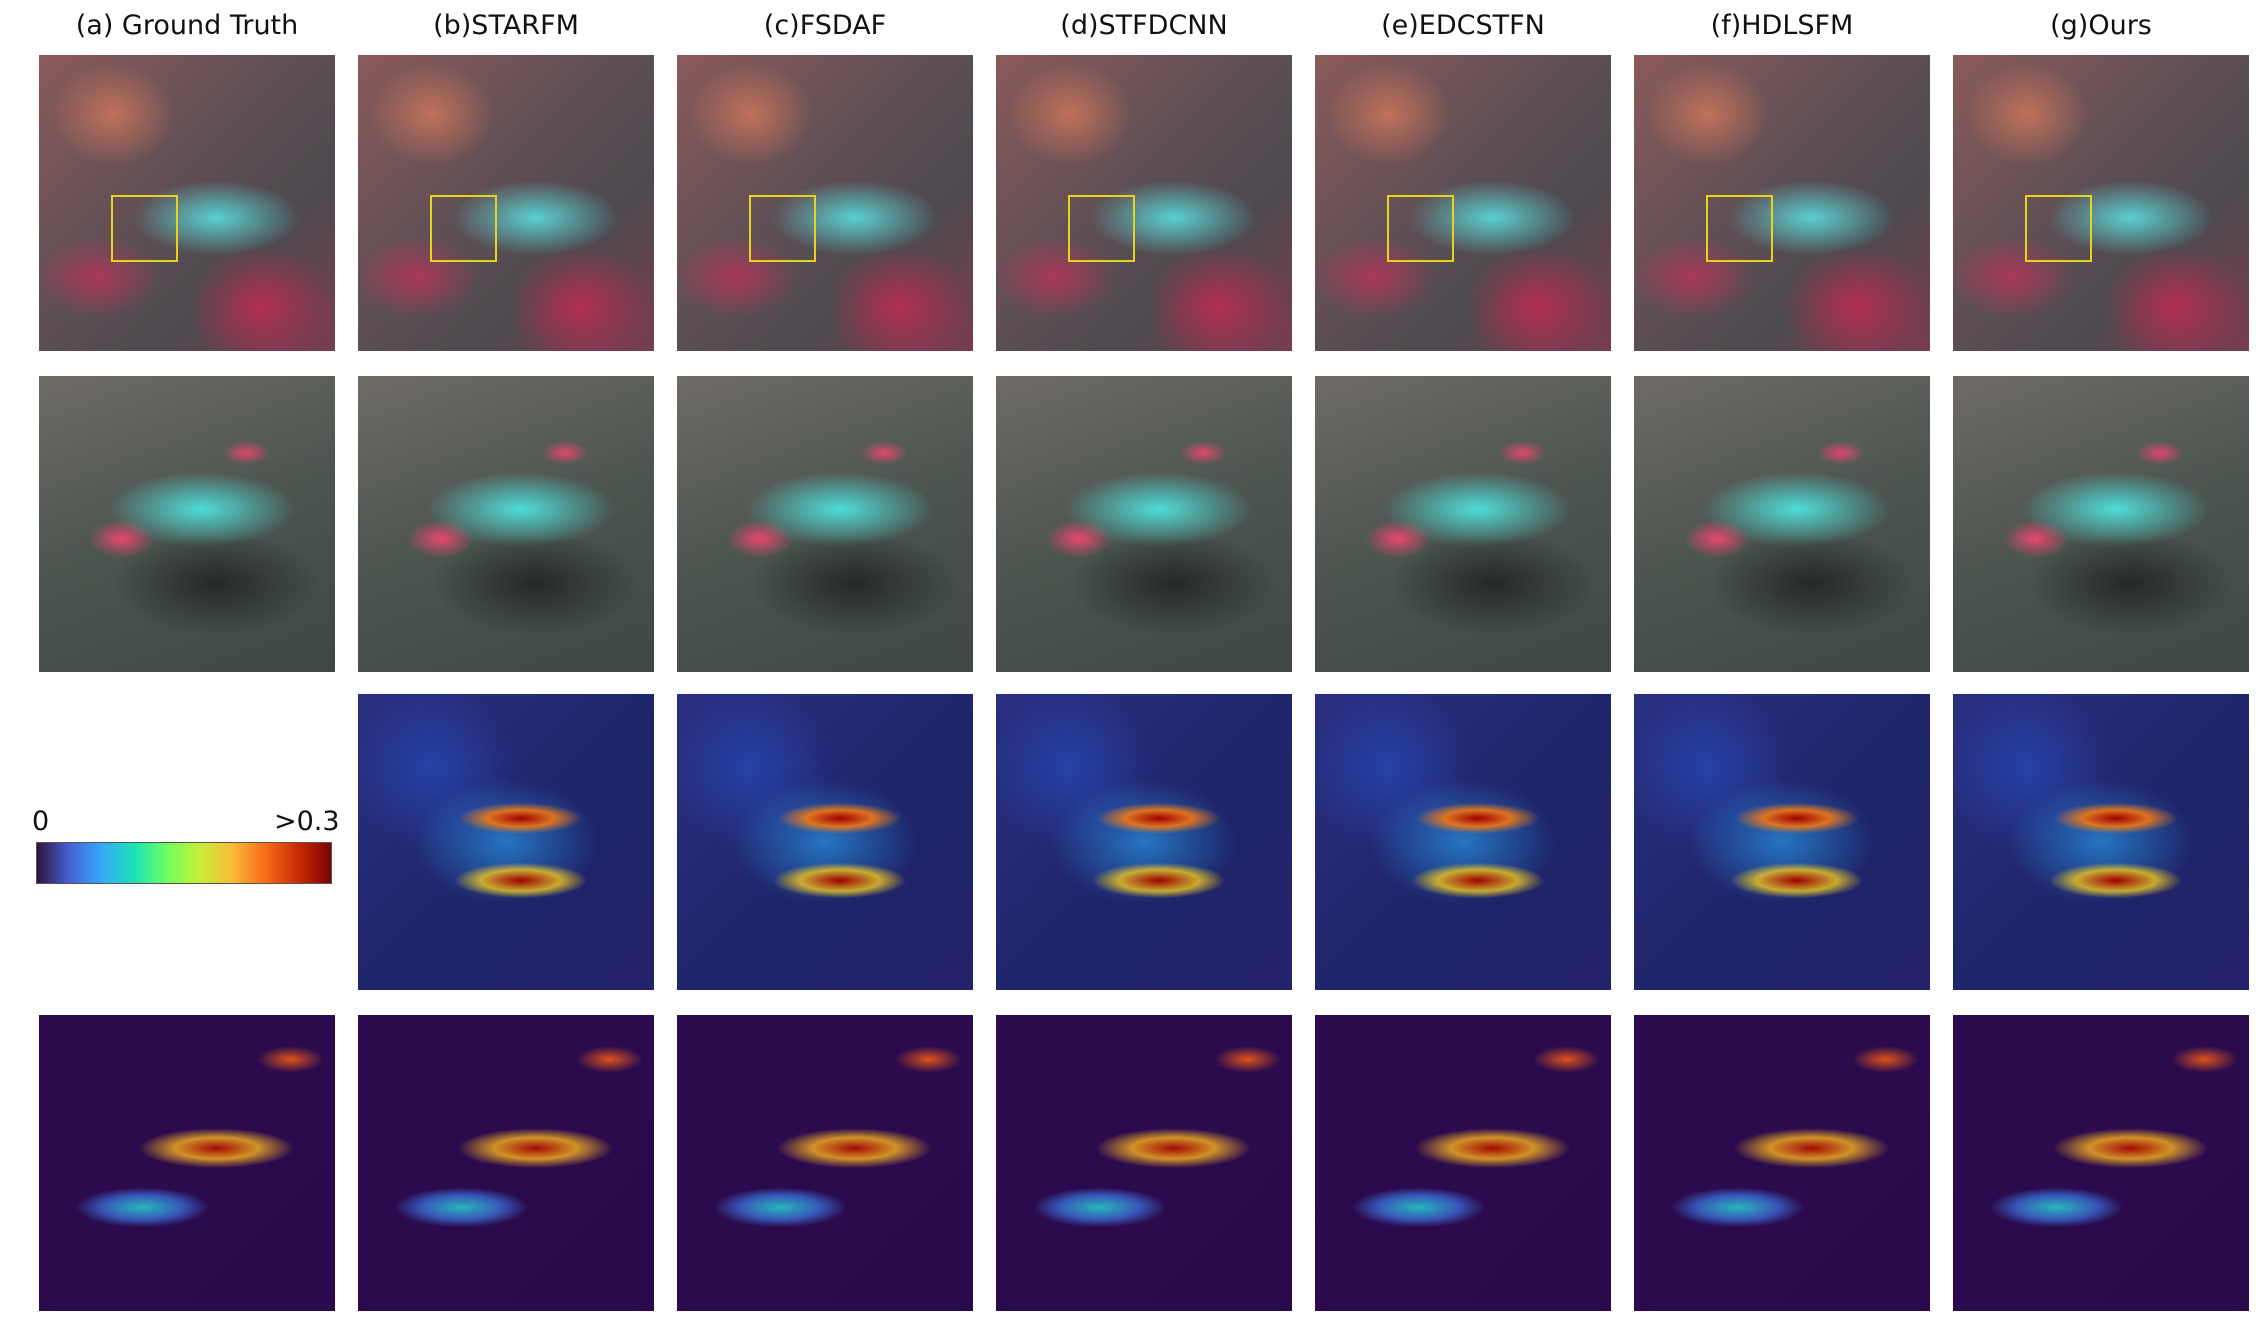 This screenshot has width=2267, height=1331. What do you see at coordinates (1144, 25) in the screenshot?
I see `column-title: (d)STFDCNN` at bounding box center [1144, 25].